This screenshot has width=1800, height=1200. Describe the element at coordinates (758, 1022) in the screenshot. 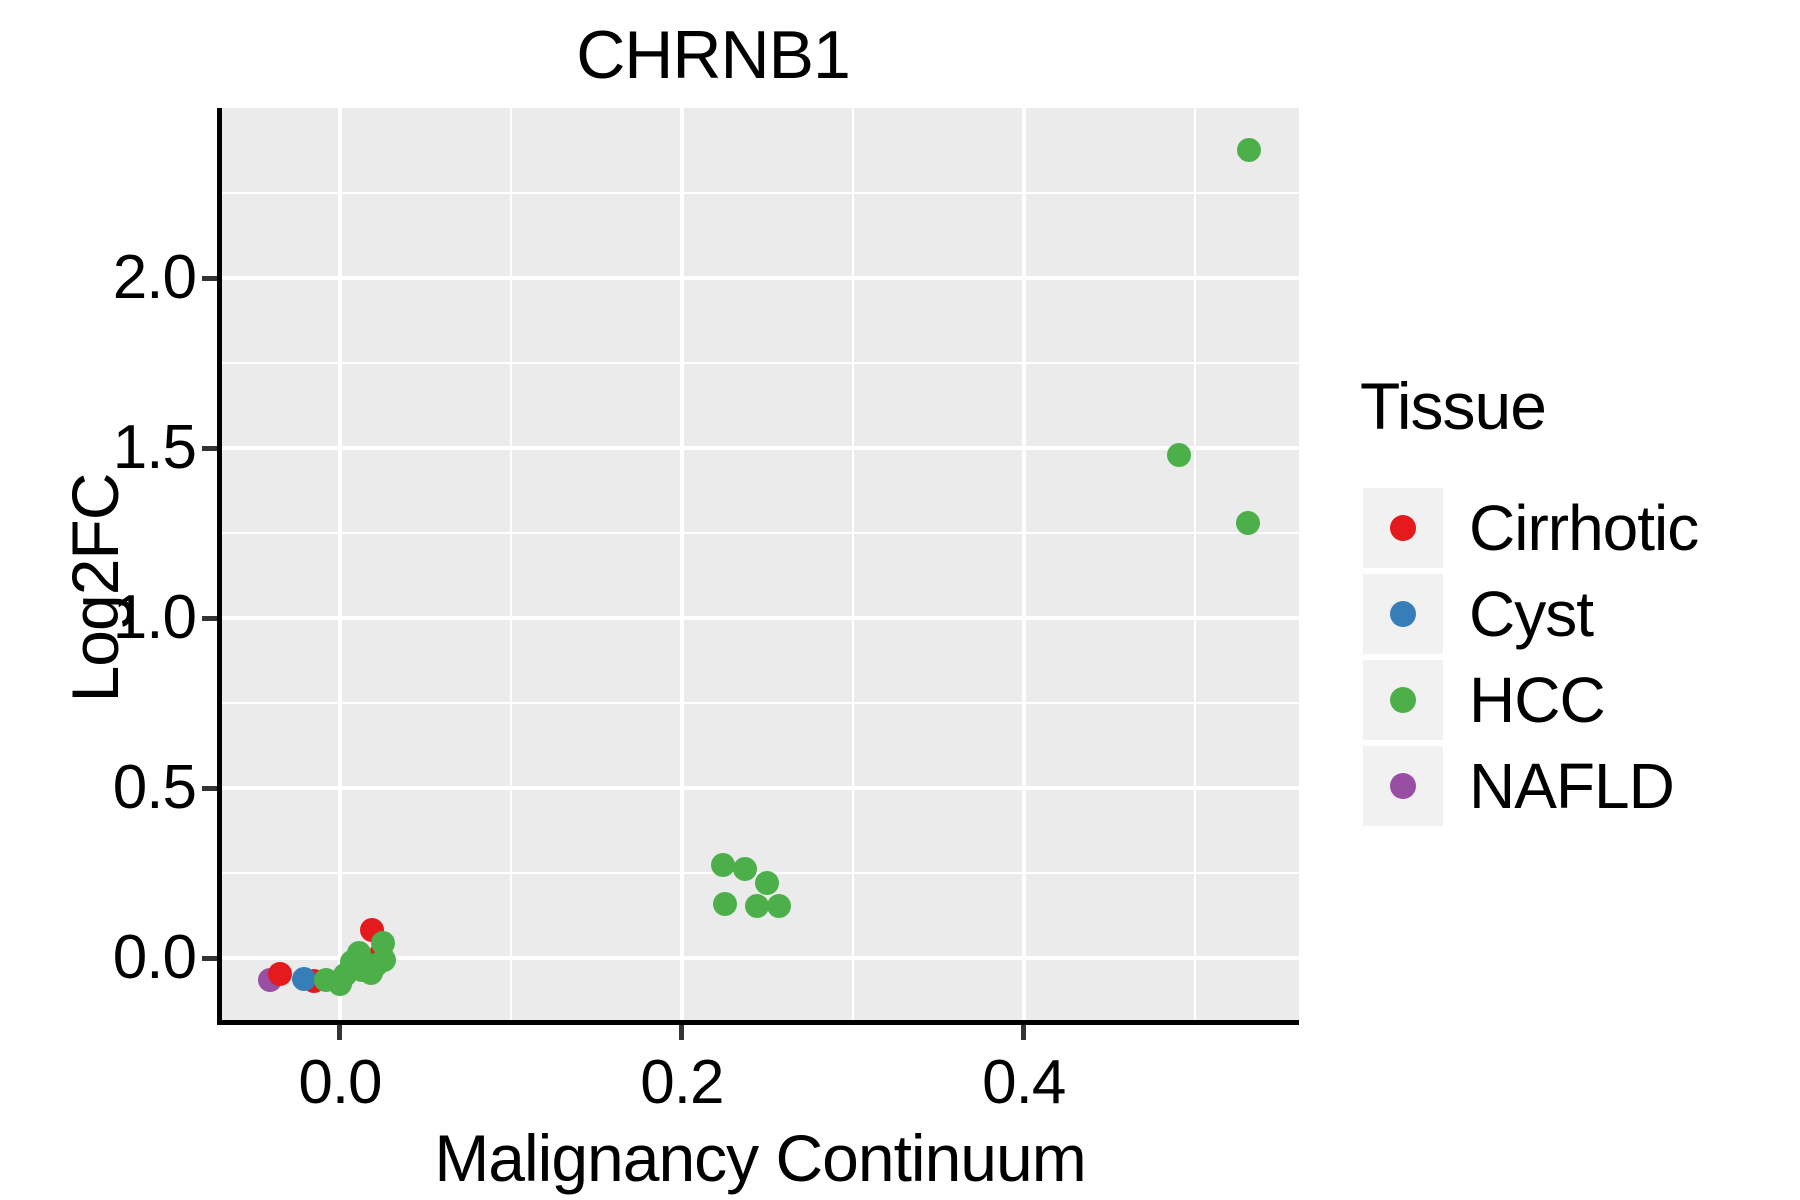

I see `x-axis-line` at that location.